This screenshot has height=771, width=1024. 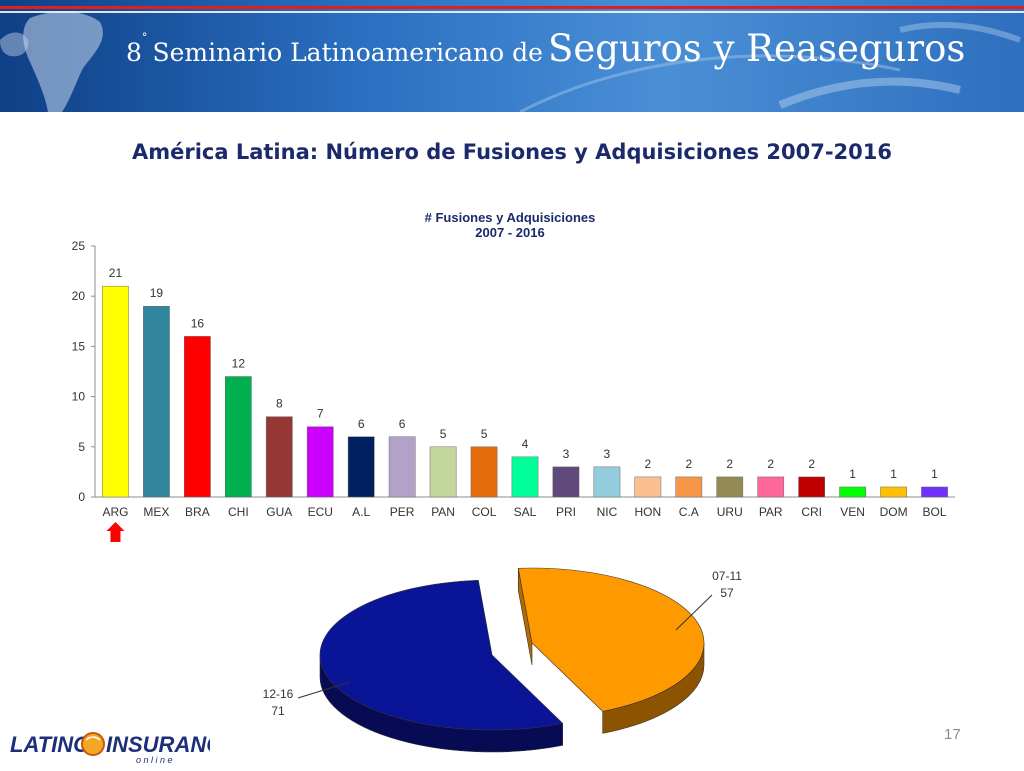 I want to click on bar-al, so click(x=361, y=467).